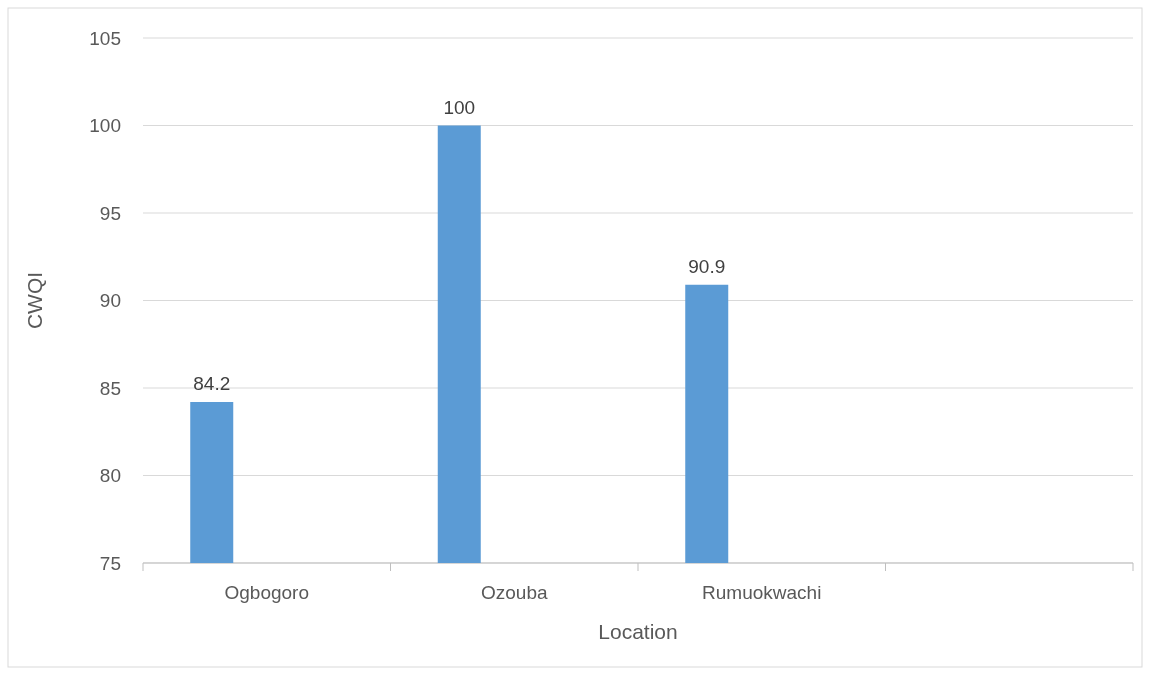 This screenshot has width=1150, height=675. What do you see at coordinates (110, 388) in the screenshot?
I see `y-tick-label: 85` at bounding box center [110, 388].